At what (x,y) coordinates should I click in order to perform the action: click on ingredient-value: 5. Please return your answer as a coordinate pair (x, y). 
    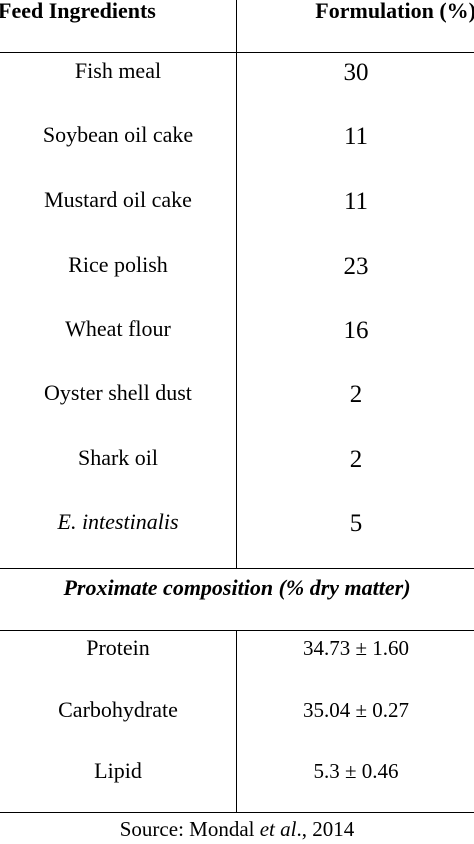
    Looking at the image, I should click on (356, 523).